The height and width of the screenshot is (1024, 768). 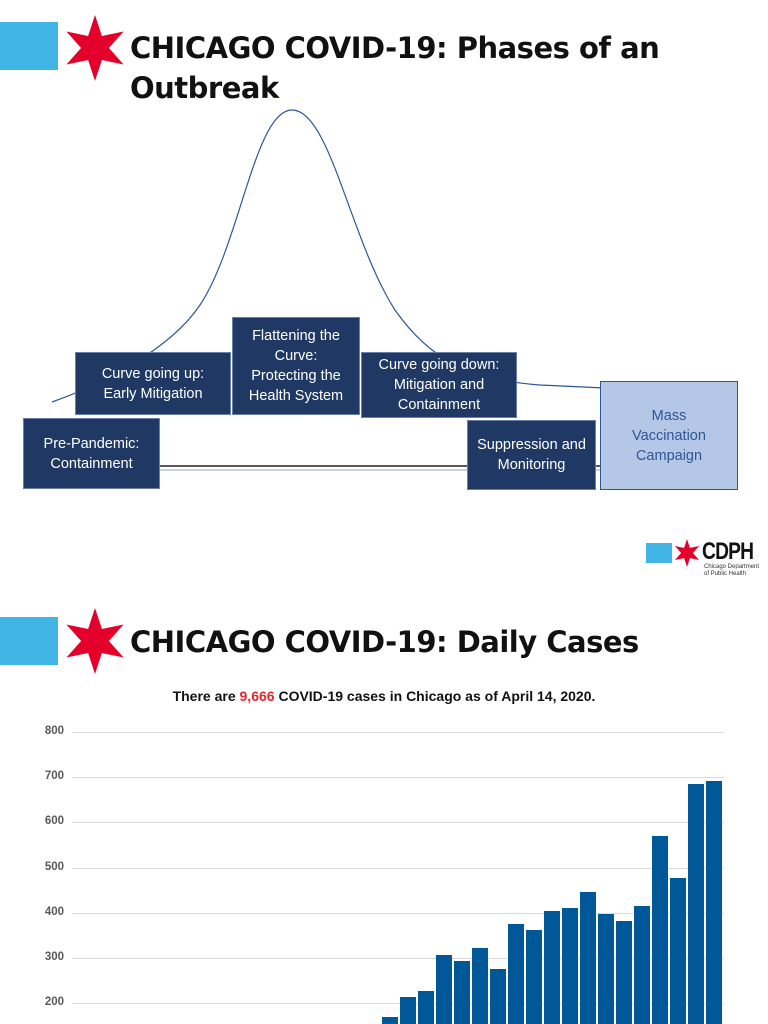 I want to click on phase-label: Curve going up: Early Mitigation, so click(x=153, y=383).